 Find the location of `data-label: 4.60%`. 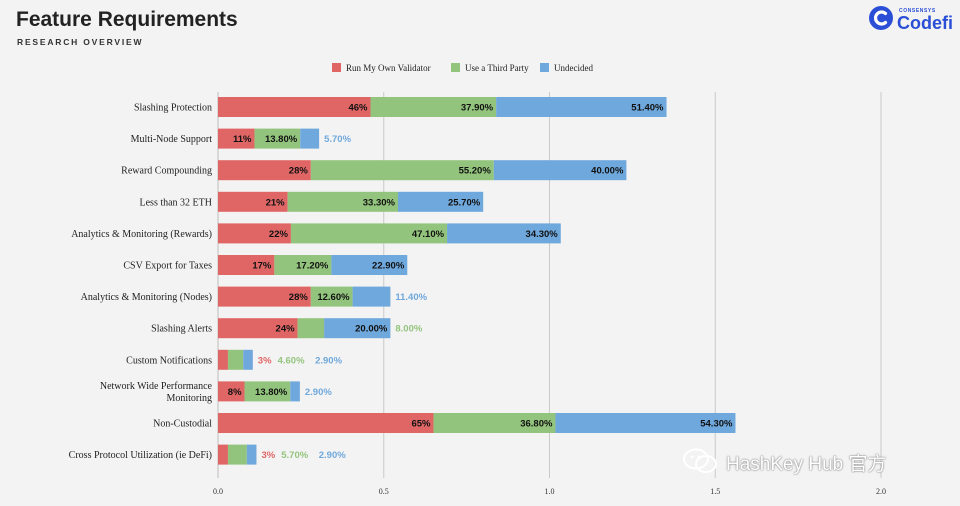

data-label: 4.60% is located at coordinates (291, 360).